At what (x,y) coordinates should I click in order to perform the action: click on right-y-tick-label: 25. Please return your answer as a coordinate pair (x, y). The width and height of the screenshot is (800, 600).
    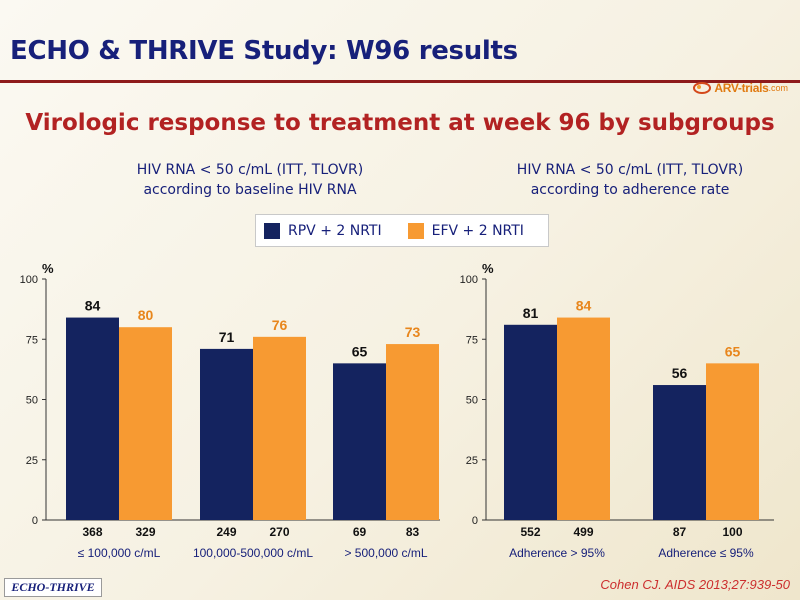
    Looking at the image, I should click on (472, 461).